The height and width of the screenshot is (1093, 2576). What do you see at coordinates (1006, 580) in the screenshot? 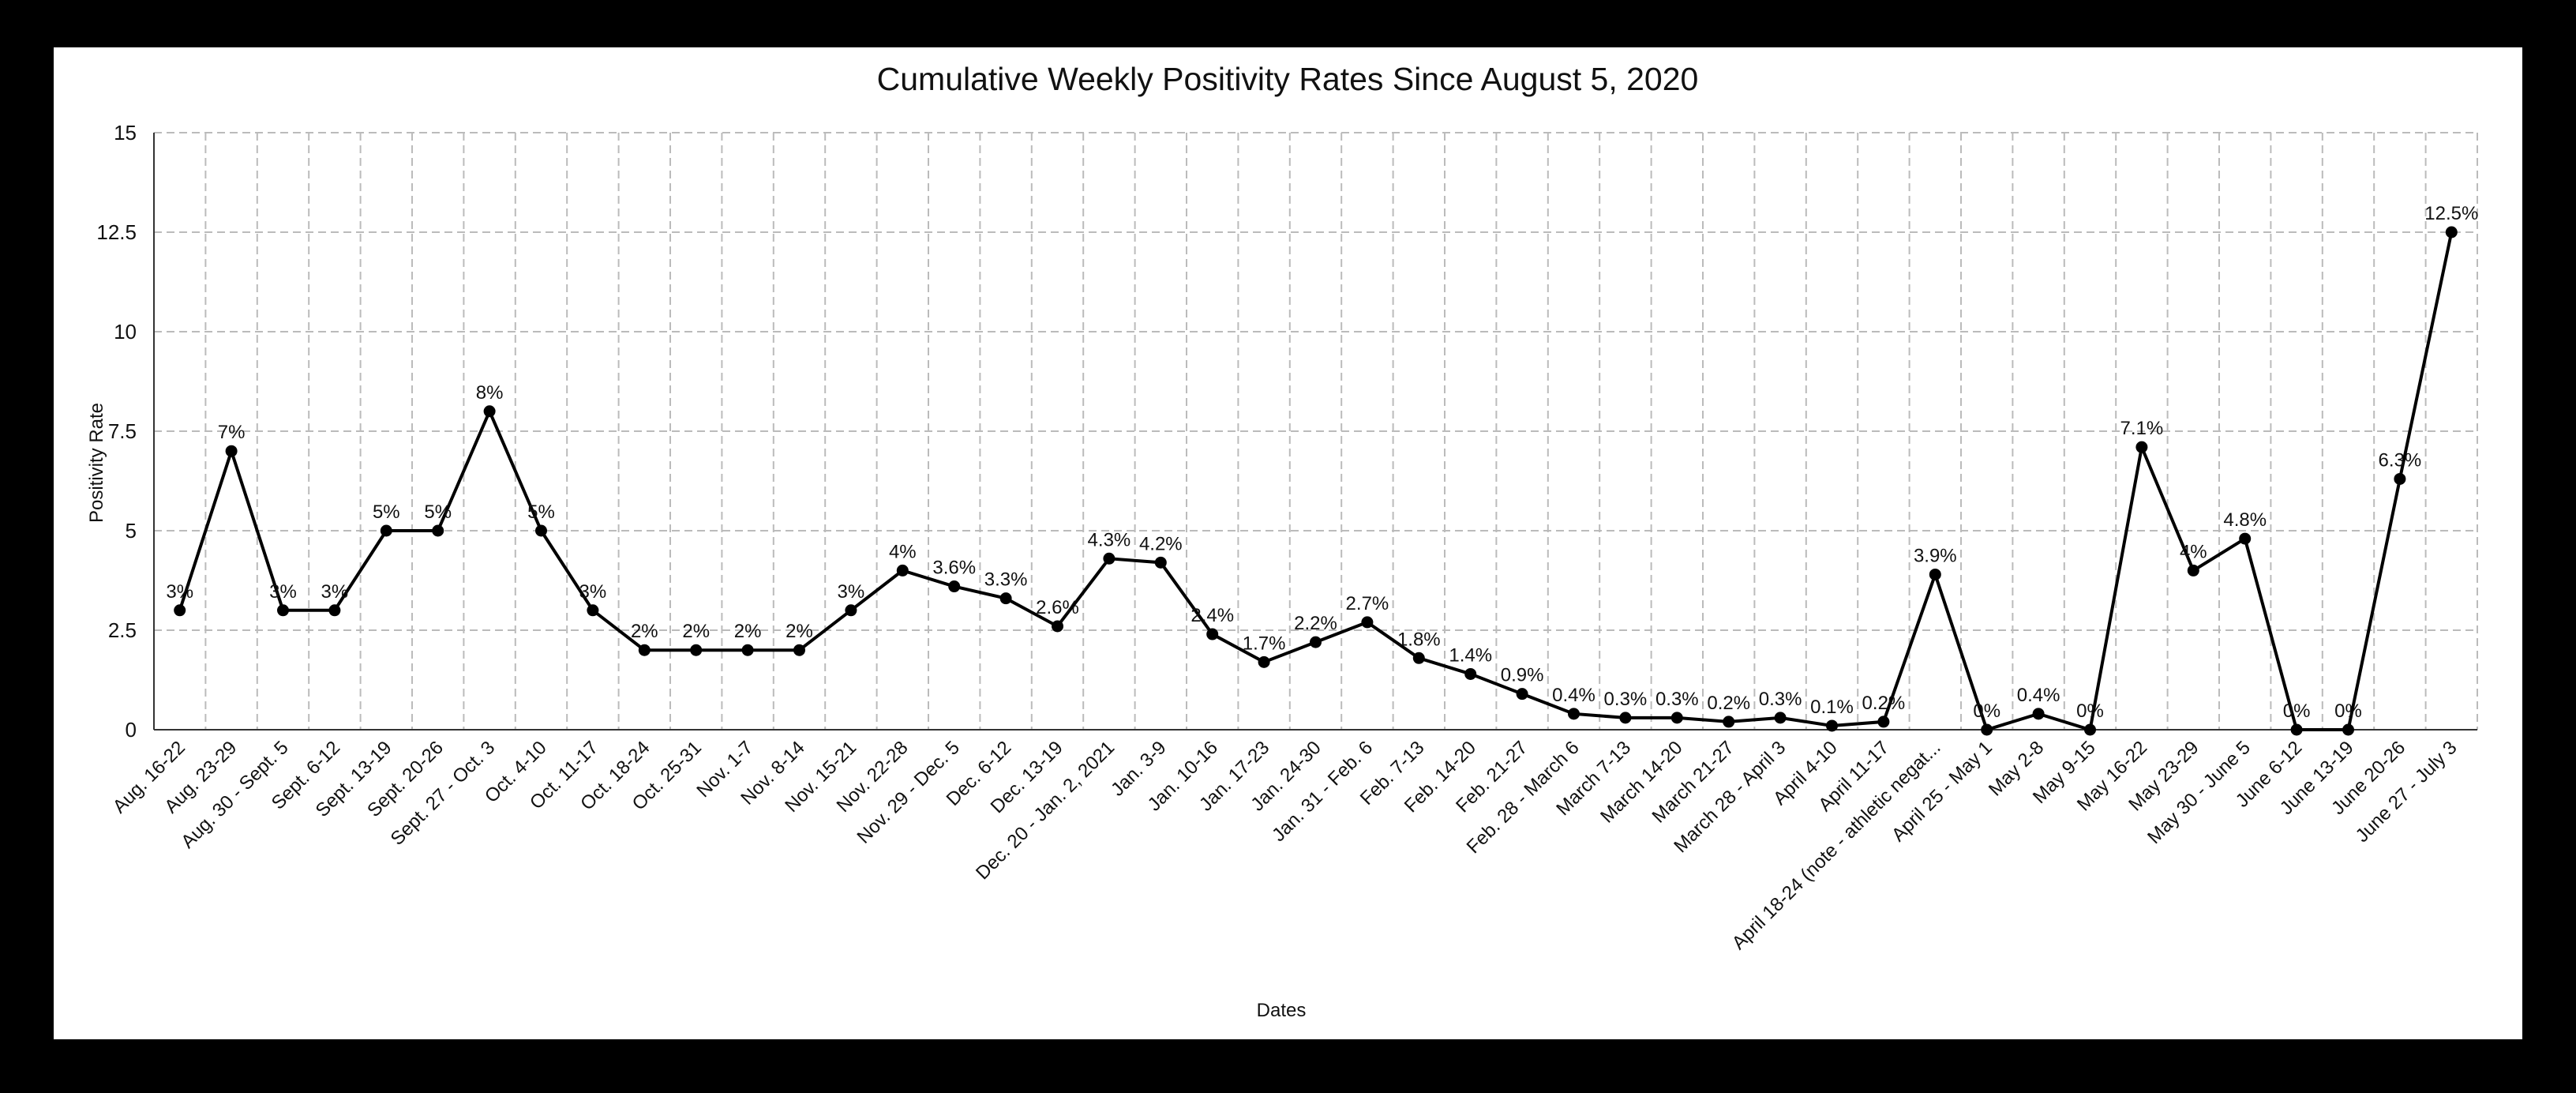
I see `data-label: 3.3%` at bounding box center [1006, 580].